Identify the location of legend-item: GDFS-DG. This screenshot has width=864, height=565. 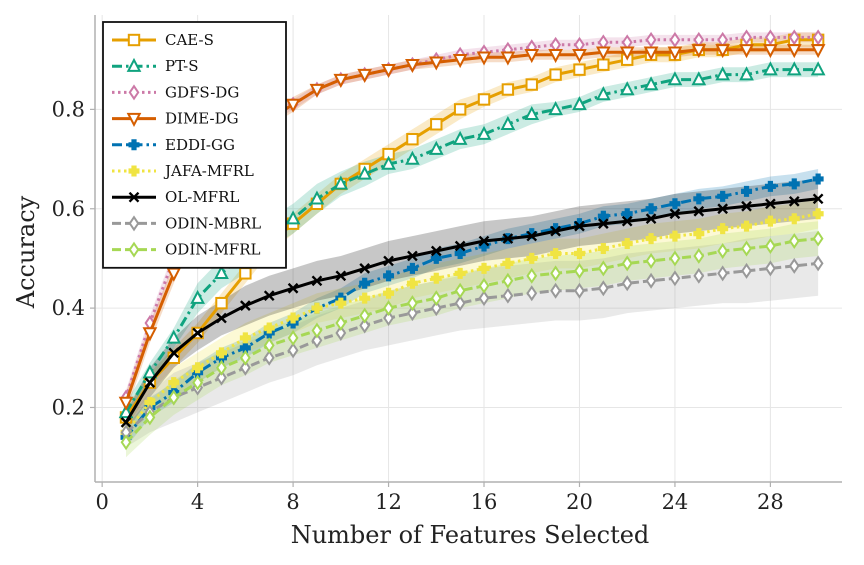
(175, 92).